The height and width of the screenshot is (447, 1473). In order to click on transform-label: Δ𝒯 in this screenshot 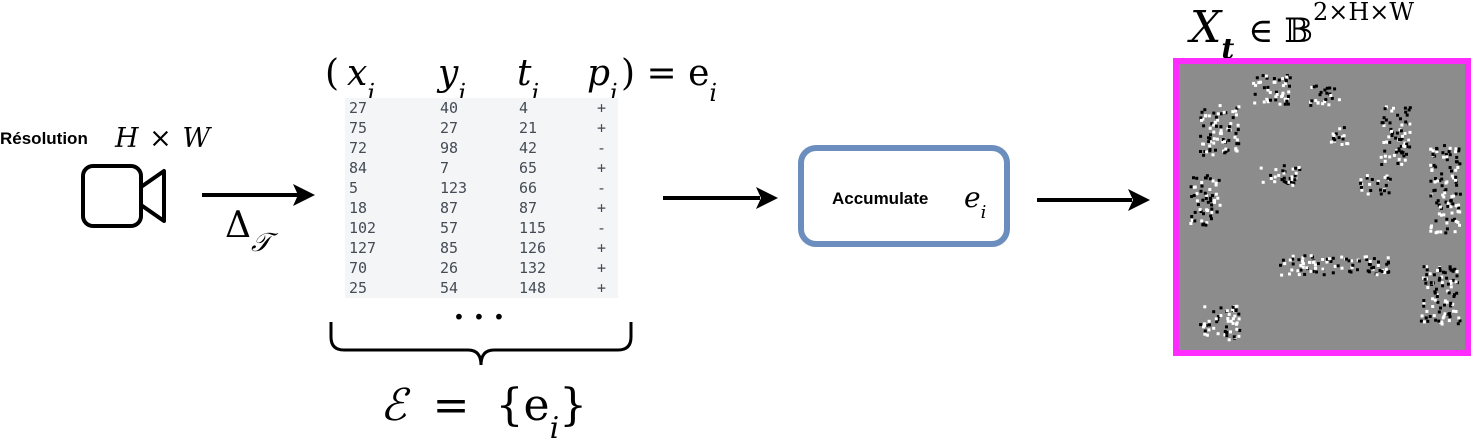, I will do `click(248, 232)`.